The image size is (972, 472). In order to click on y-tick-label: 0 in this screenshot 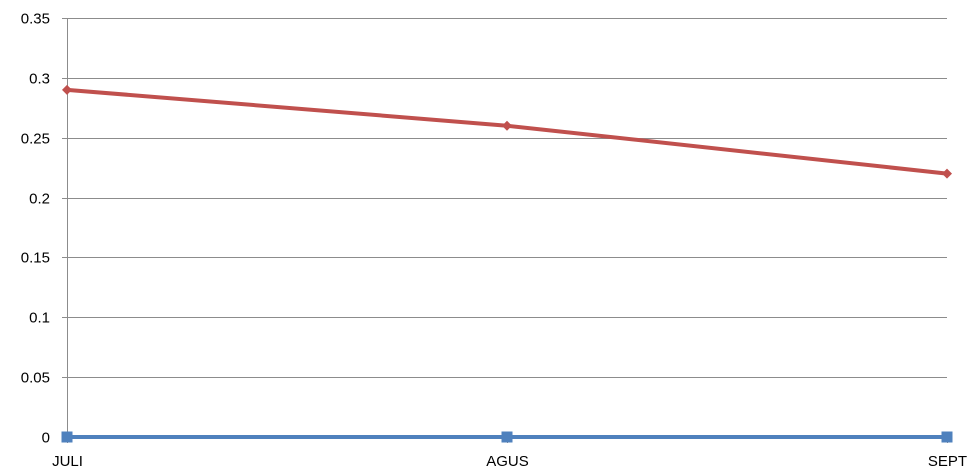, I will do `click(46, 438)`.